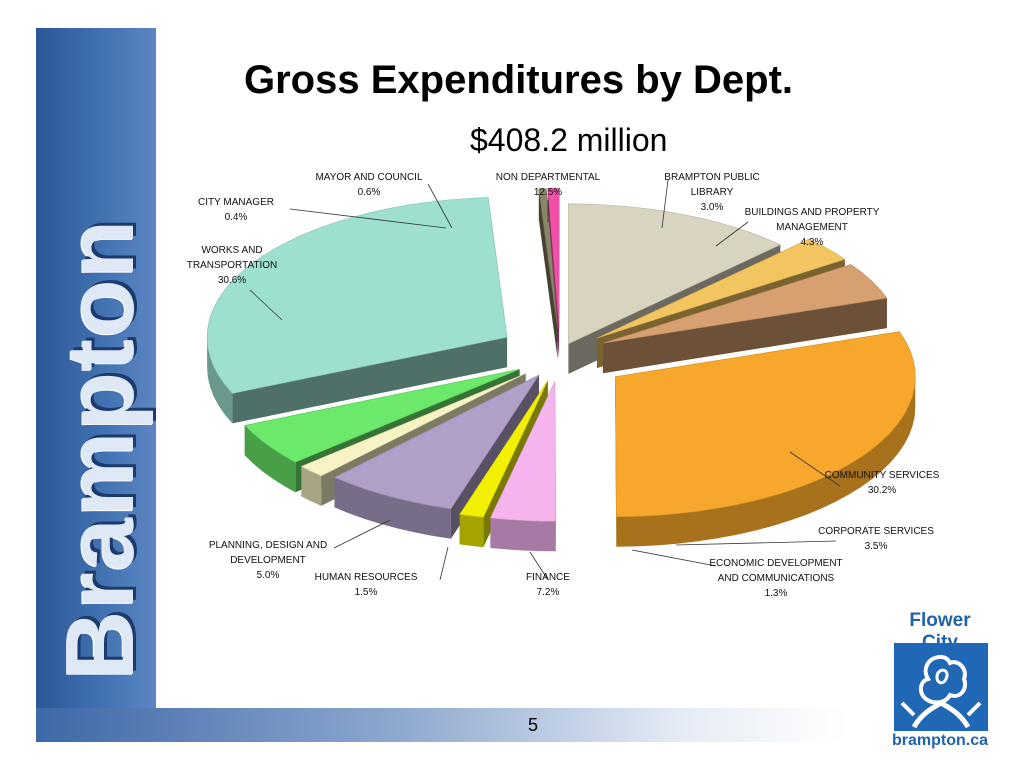 This screenshot has height=768, width=1024. I want to click on leader-line-buildings-and-property-management, so click(732, 234).